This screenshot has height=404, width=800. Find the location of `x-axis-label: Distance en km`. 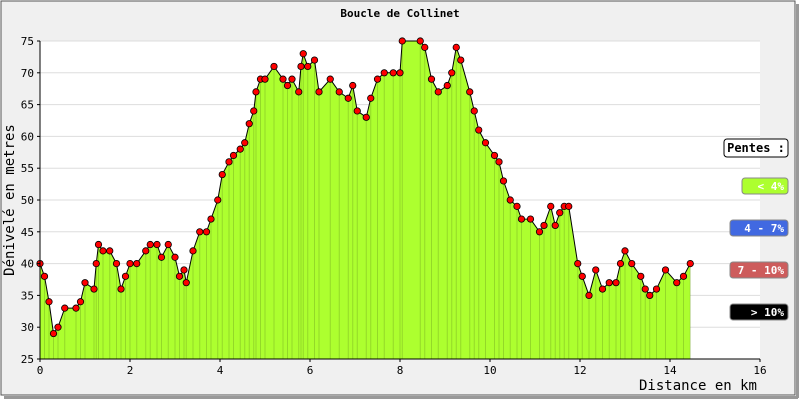

x-axis-label: Distance en km is located at coordinates (698, 386).